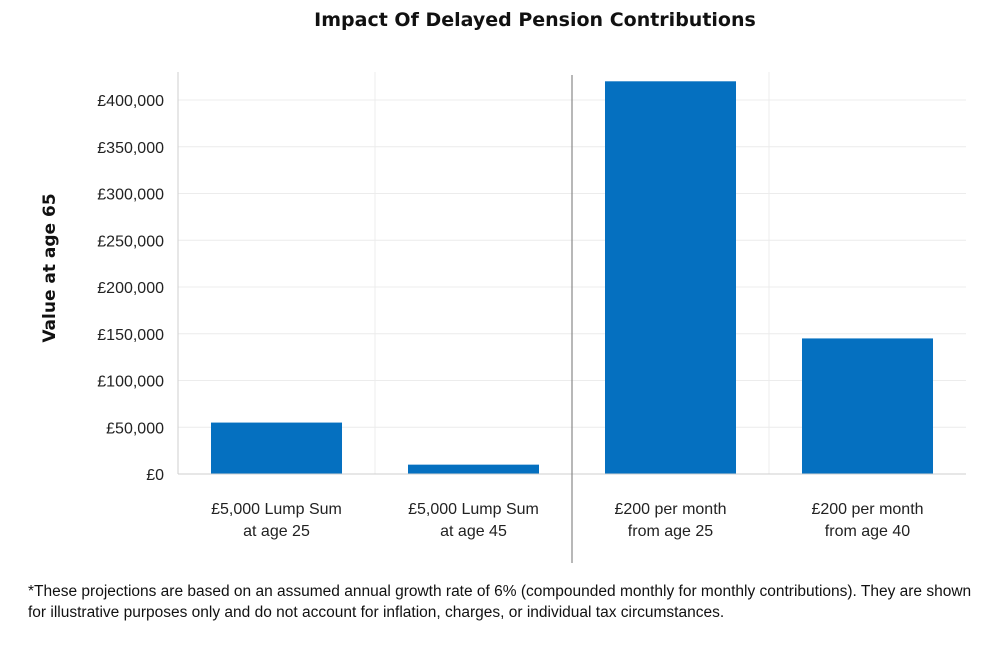 This screenshot has height=653, width=1000. I want to click on x-category-label: £200 per month from age 25, so click(670, 520).